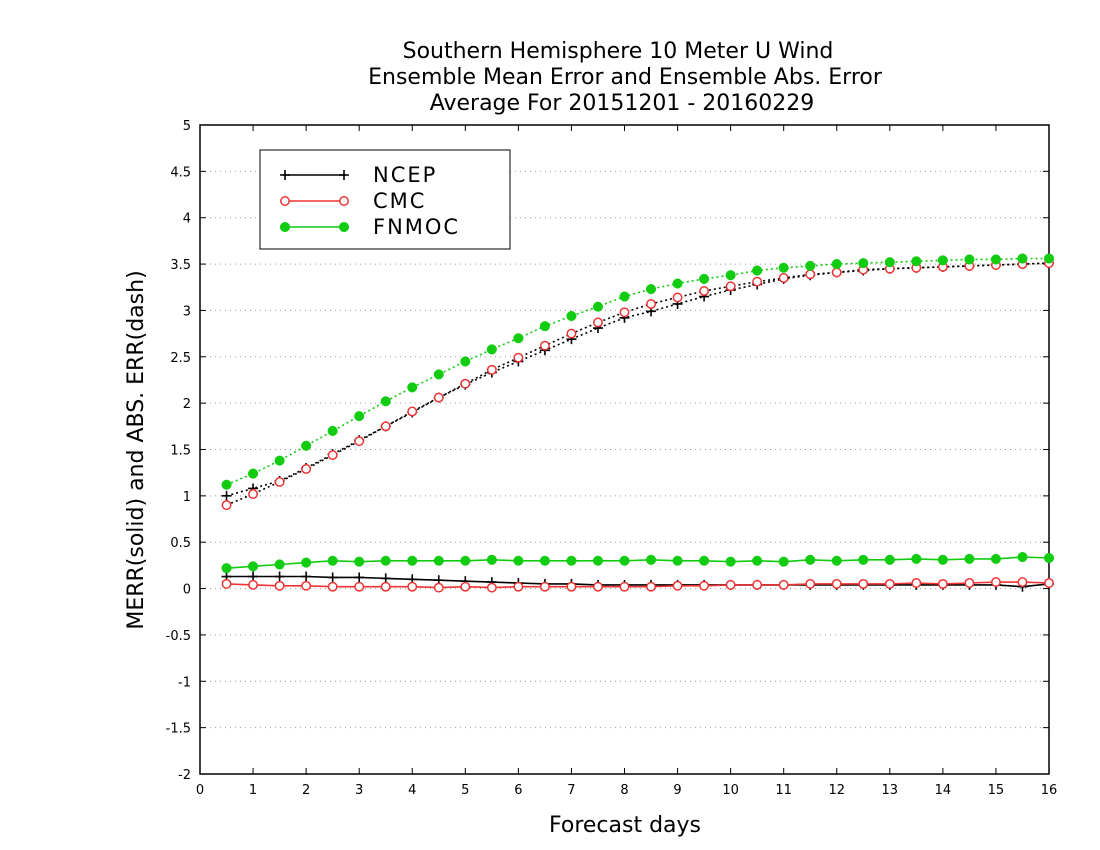  Describe the element at coordinates (253, 790) in the screenshot. I see `x-tick-label: 1` at that location.